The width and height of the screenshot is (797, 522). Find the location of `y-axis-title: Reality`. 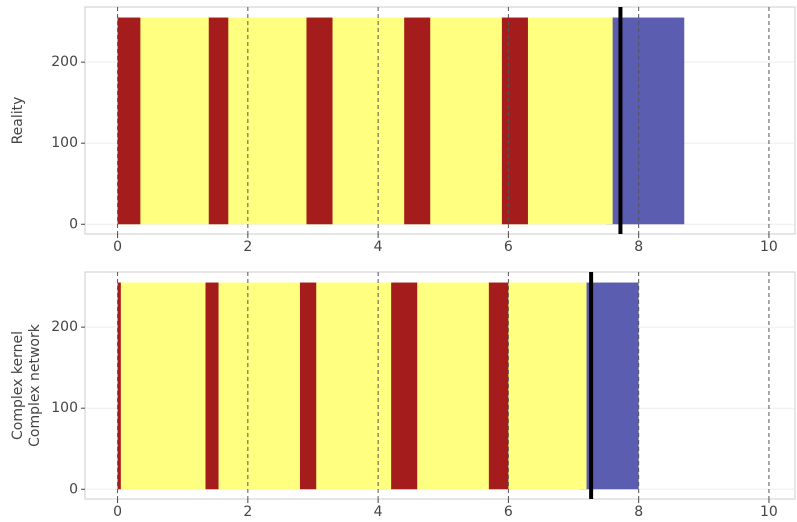

y-axis-title: Reality is located at coordinates (18, 121).